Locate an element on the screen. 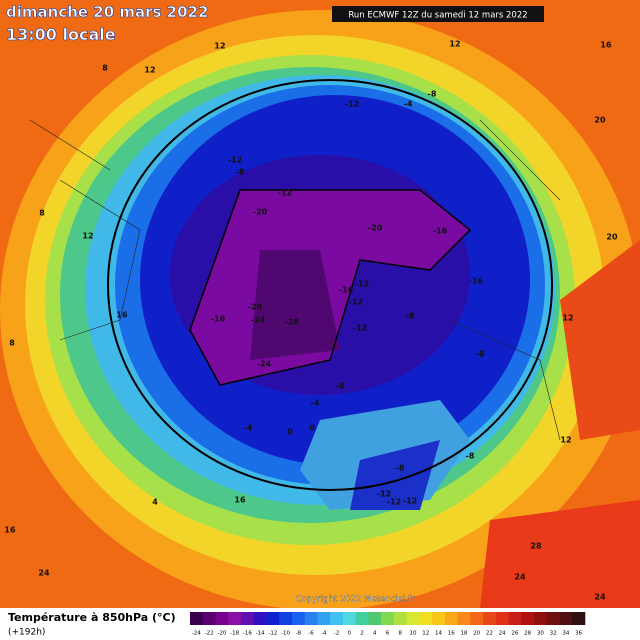  colorbar-label: 12 is located at coordinates (425, 634).